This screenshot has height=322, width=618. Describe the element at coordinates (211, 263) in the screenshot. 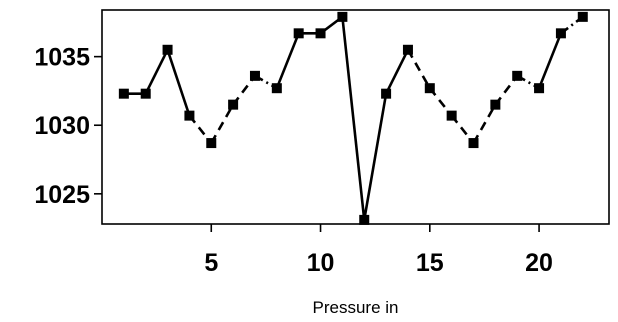

I see `x-tick-label: 5` at that location.